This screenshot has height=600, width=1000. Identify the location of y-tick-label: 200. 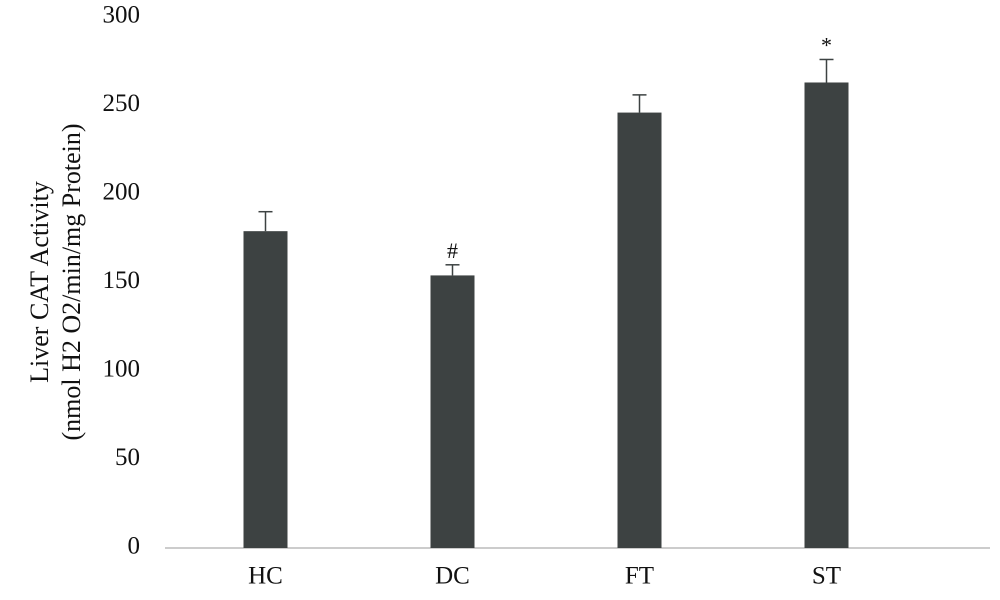
(122, 192).